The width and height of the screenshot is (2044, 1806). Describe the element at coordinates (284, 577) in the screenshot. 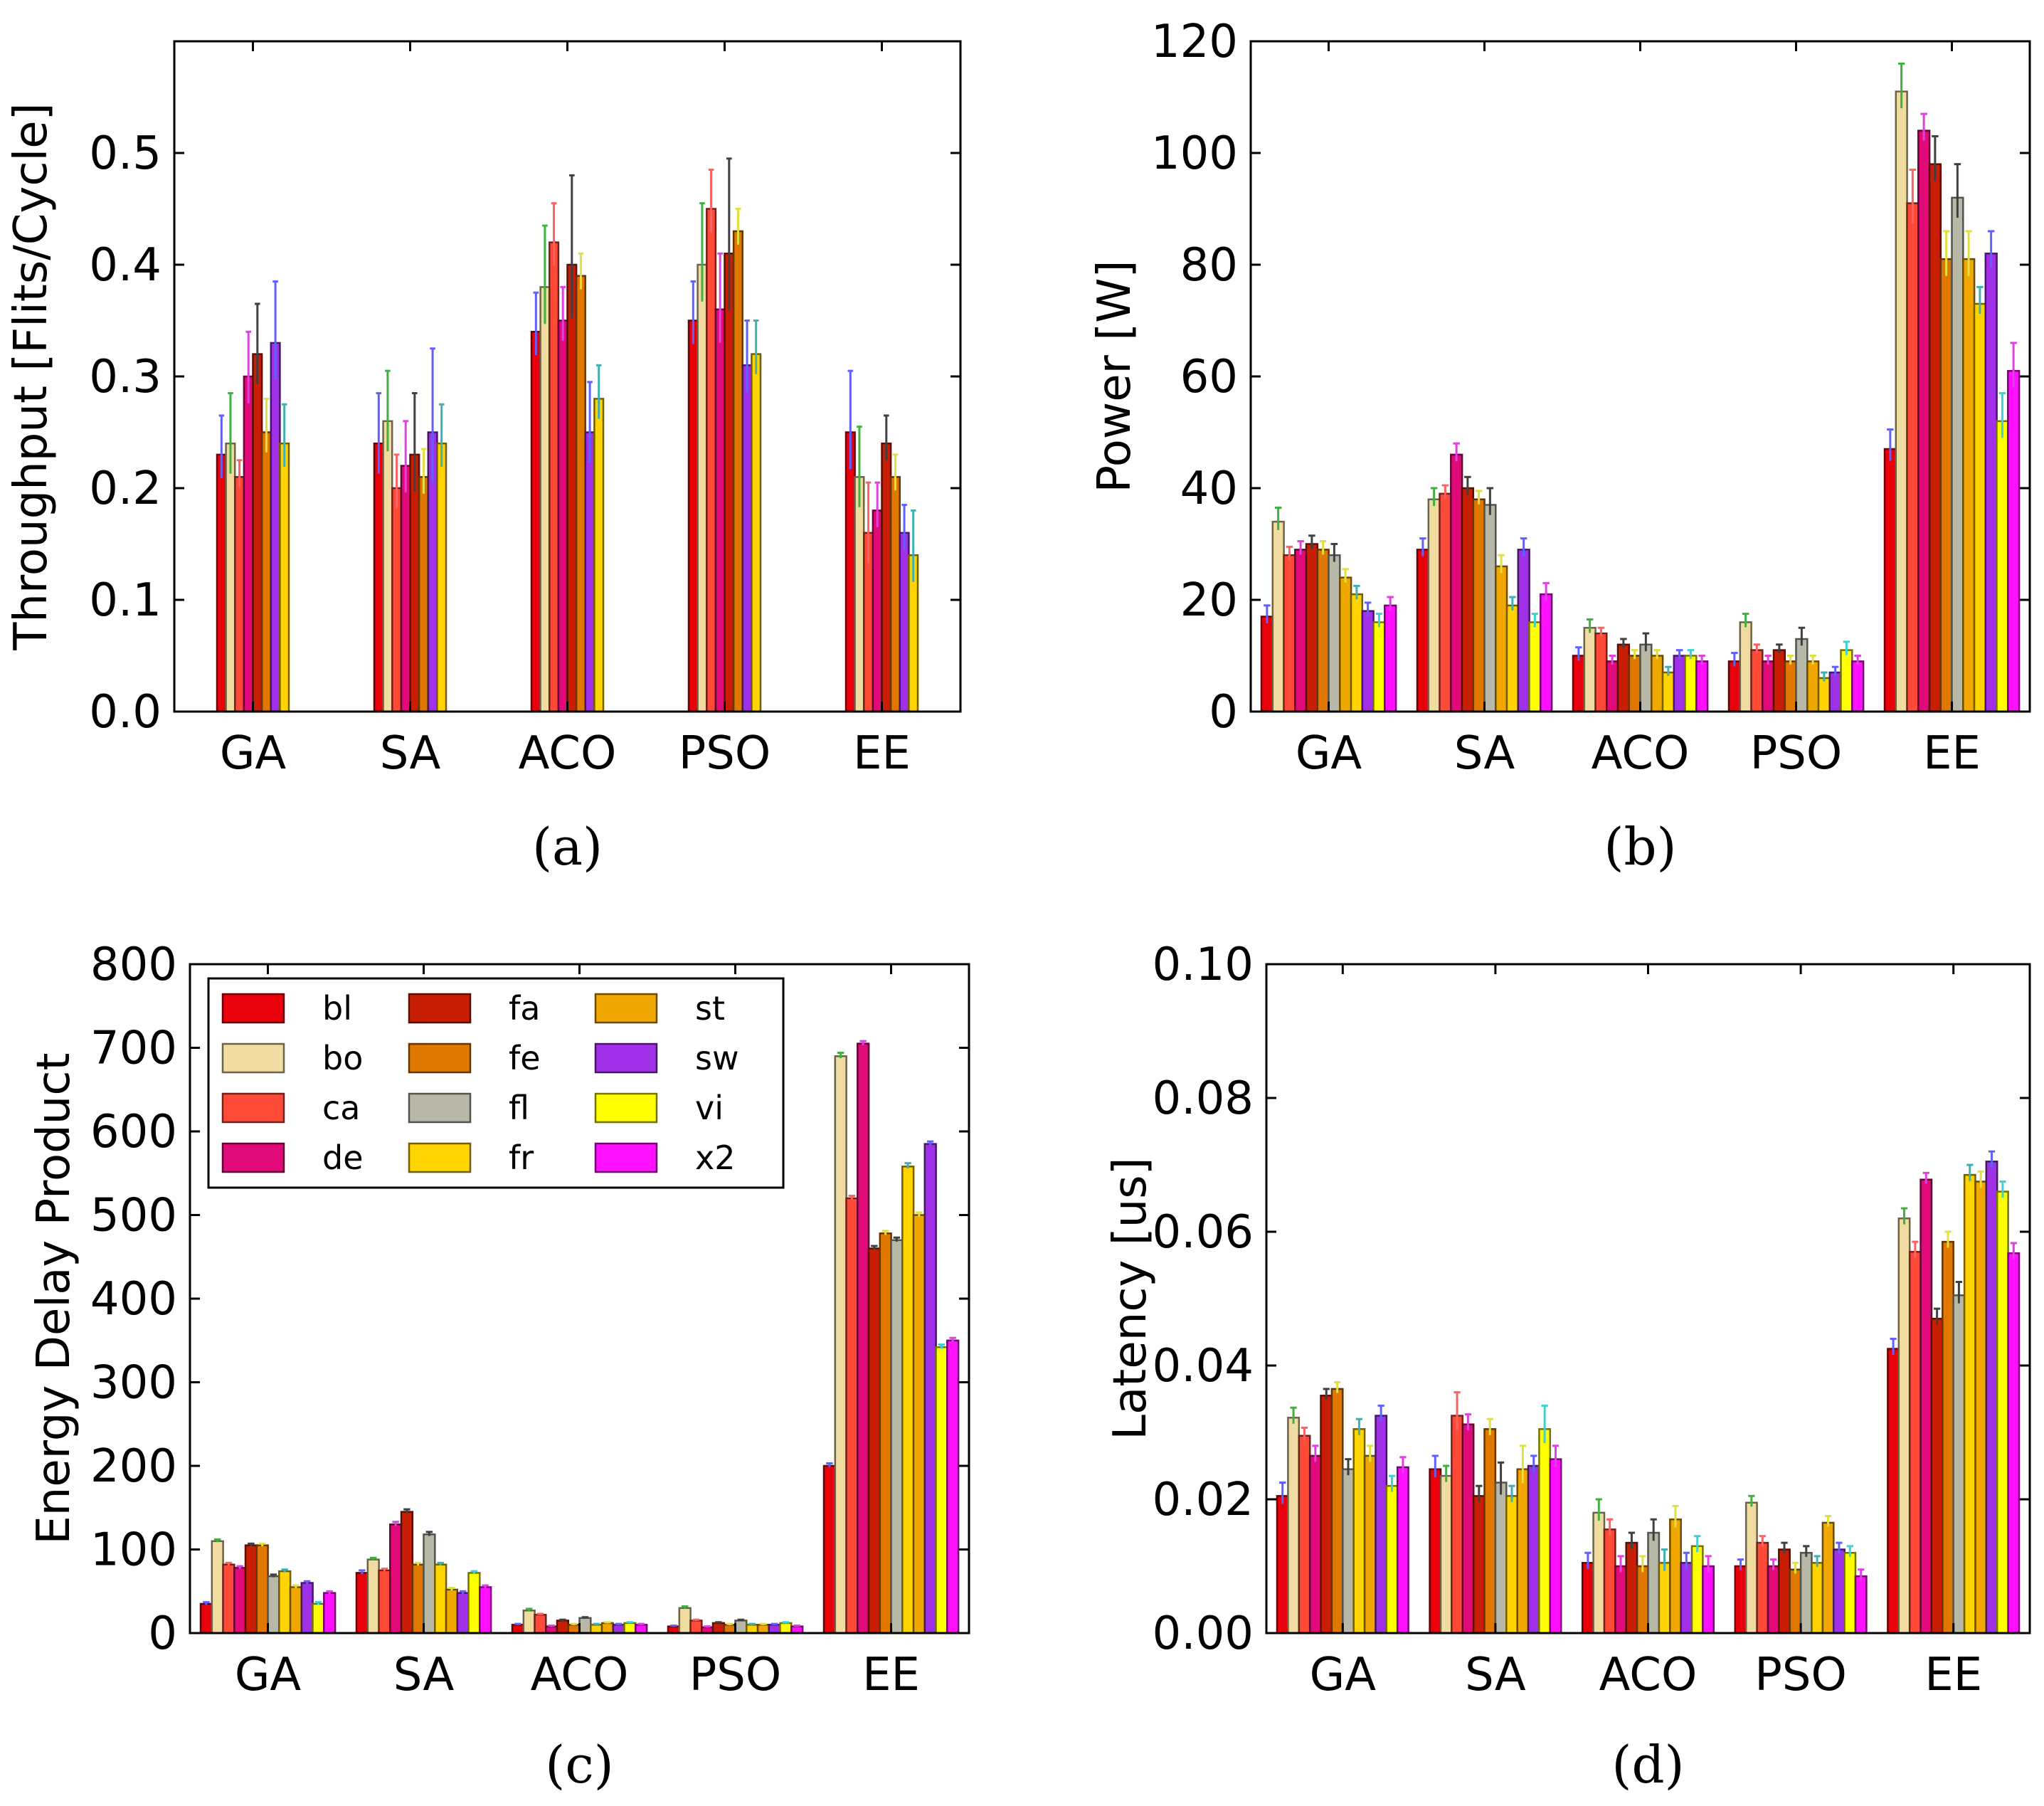

I see `bar-fr-GA` at that location.